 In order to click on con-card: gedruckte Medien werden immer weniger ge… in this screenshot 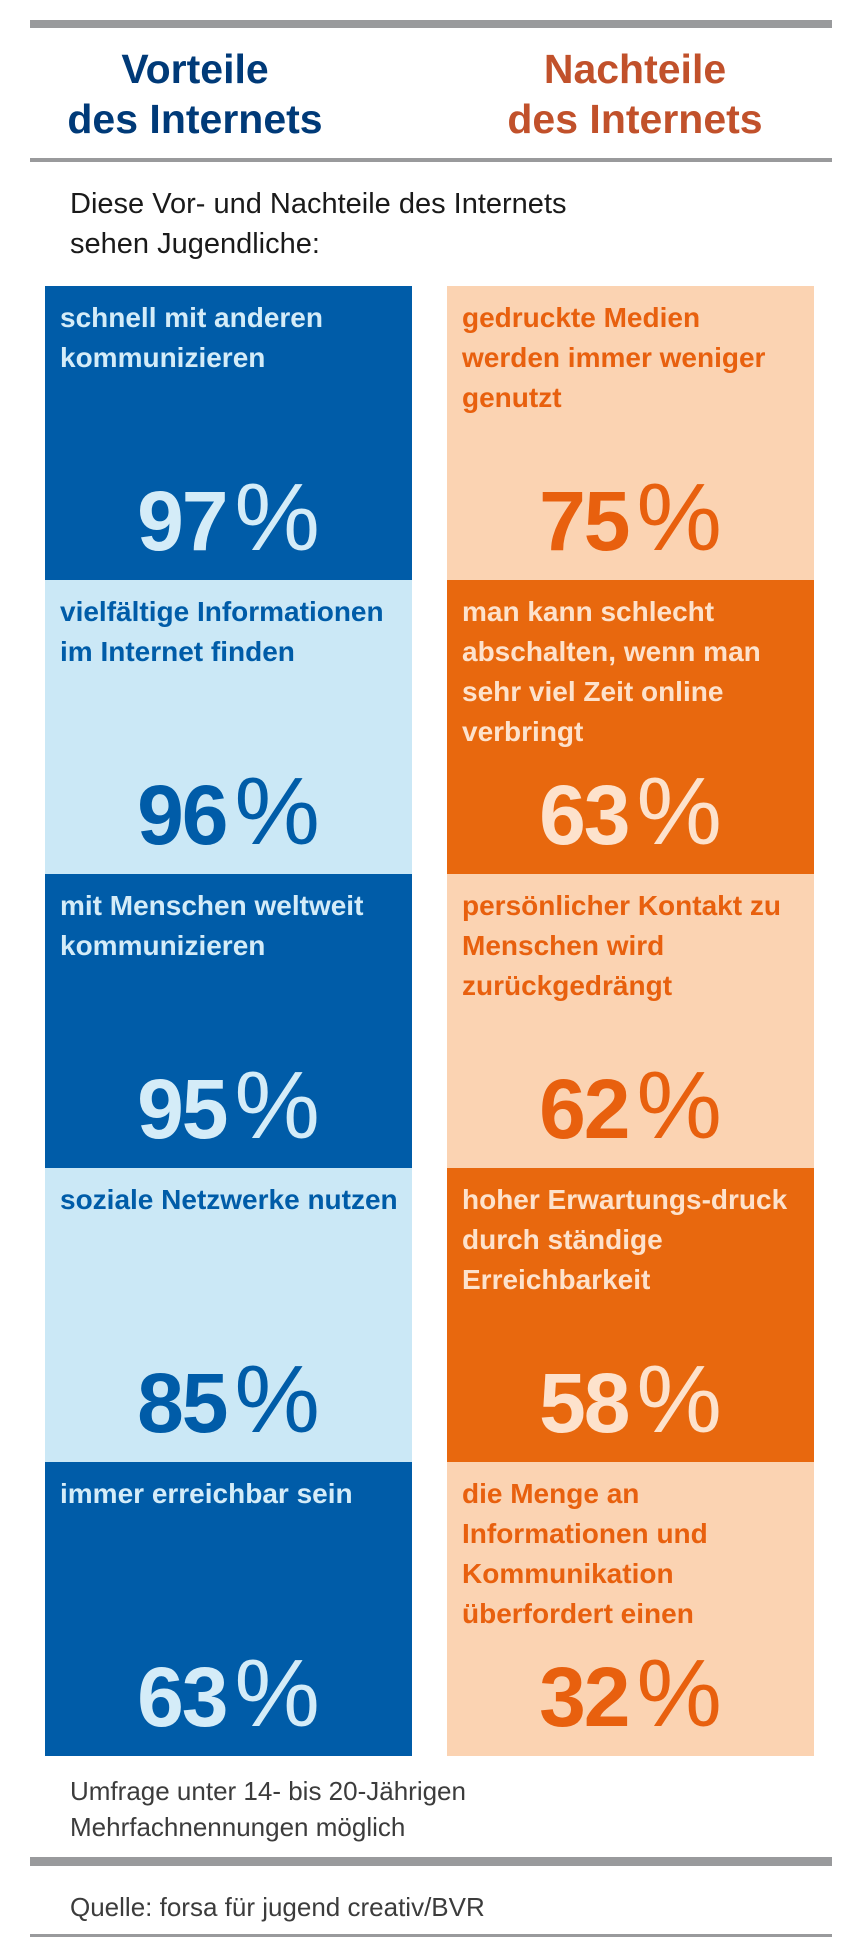, I will do `click(630, 433)`.